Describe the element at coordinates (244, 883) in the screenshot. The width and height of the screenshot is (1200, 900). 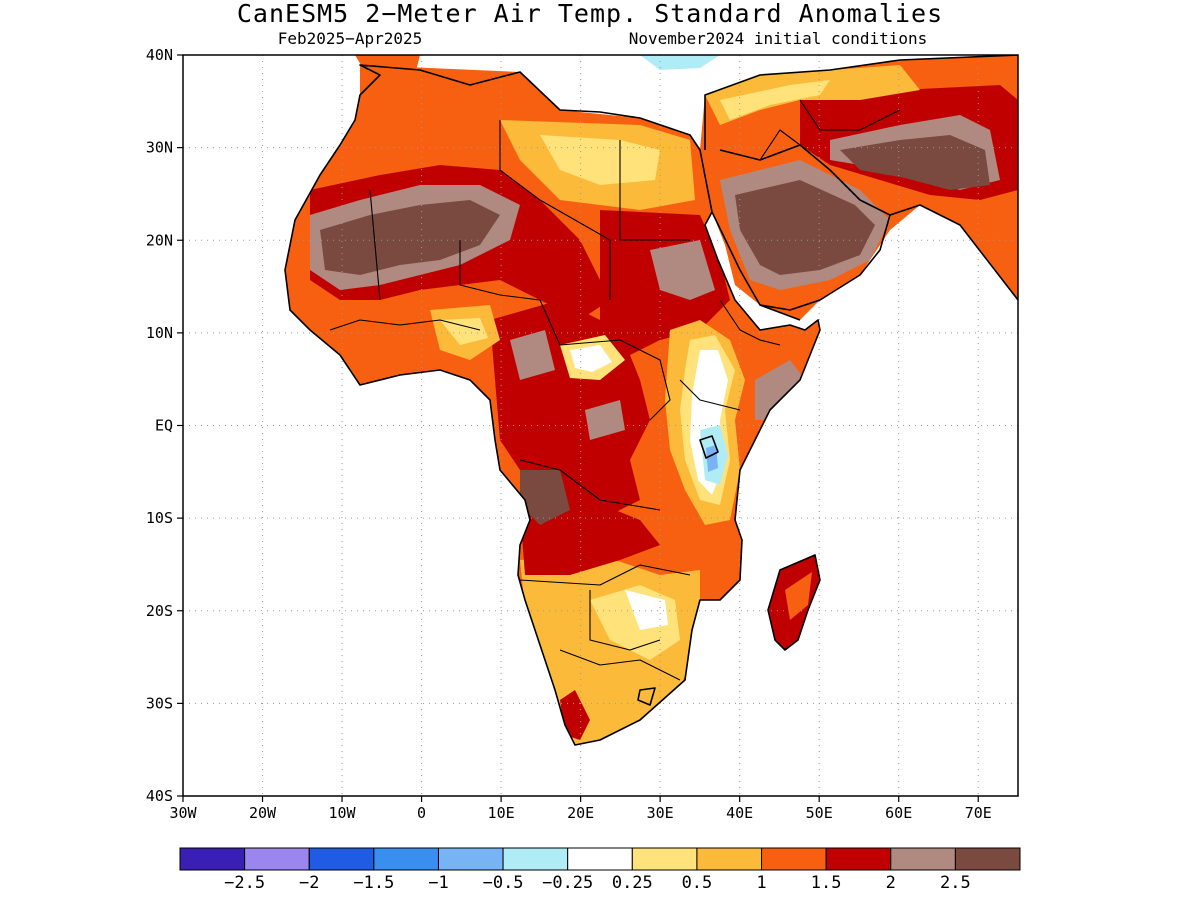
I see `colorbar-label: −2.5` at that location.